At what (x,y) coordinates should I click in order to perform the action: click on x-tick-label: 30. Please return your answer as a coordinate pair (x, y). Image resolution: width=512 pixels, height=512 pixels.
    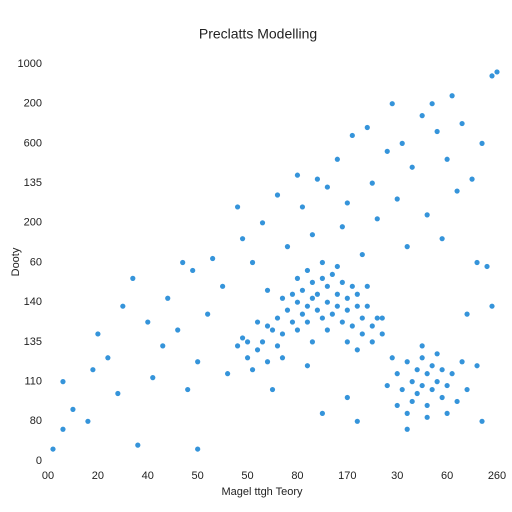
    Looking at the image, I should click on (397, 476).